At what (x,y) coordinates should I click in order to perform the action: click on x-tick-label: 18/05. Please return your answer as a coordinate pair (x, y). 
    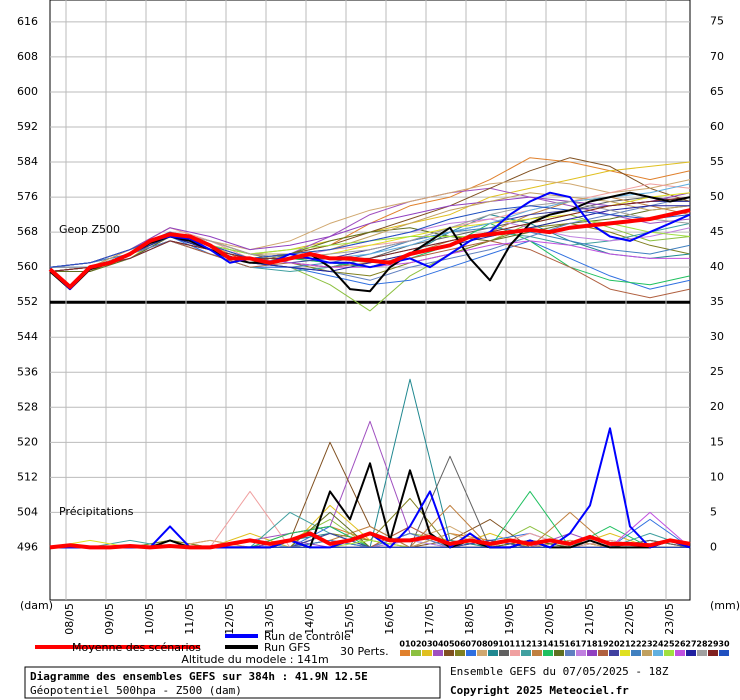
    Looking at the image, I should click on (469, 619).